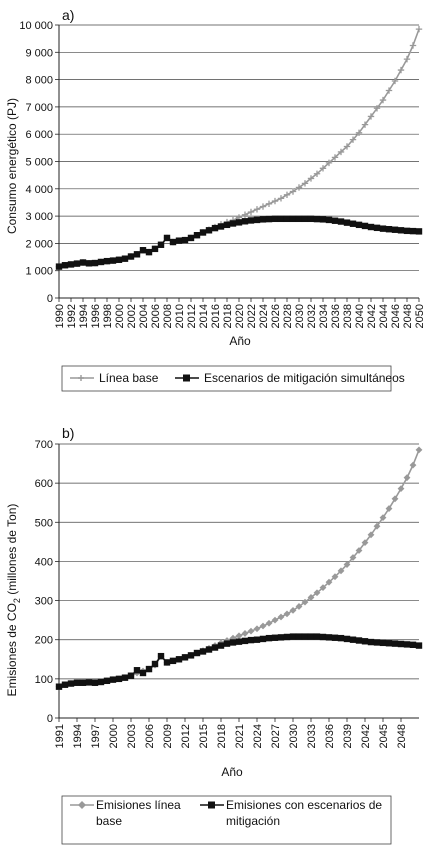 The height and width of the screenshot is (851, 431). Describe the element at coordinates (150, 736) in the screenshot. I see `x-tick-label: 2006` at that location.